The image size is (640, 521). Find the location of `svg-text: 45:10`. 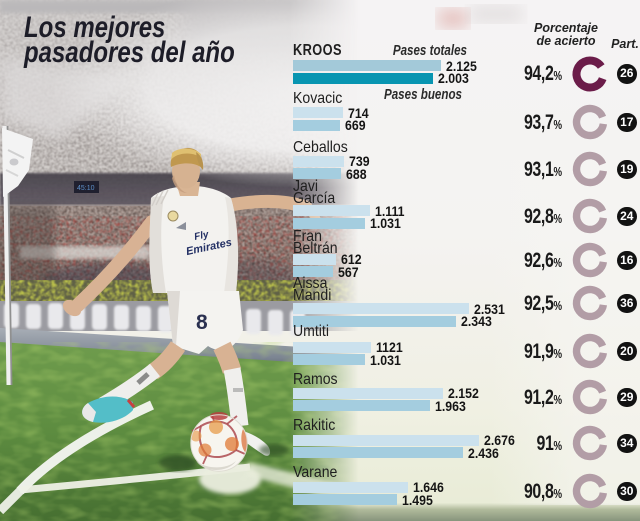

svg-text: 45:10 is located at coordinates (86, 188).